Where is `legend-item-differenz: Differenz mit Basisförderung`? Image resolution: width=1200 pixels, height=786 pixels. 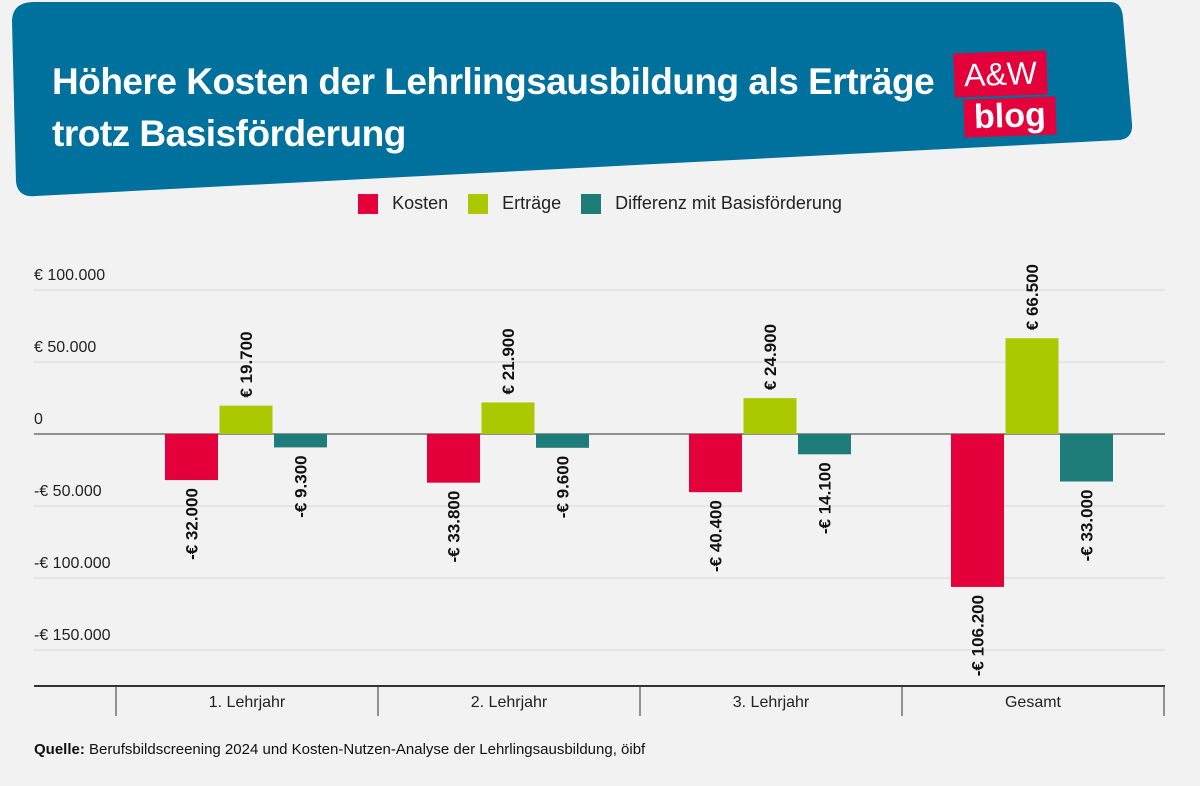 legend-item-differenz: Differenz mit Basisförderung is located at coordinates (711, 203).